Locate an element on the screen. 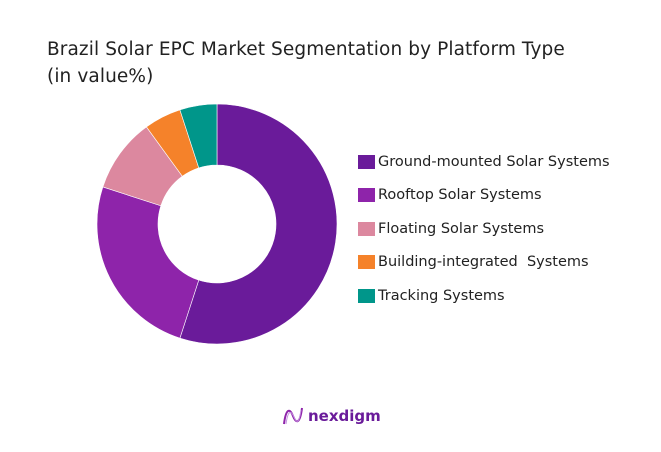 The height and width of the screenshot is (452, 661). legend-item-building-integrated: Building-integrated Systems is located at coordinates (484, 263).